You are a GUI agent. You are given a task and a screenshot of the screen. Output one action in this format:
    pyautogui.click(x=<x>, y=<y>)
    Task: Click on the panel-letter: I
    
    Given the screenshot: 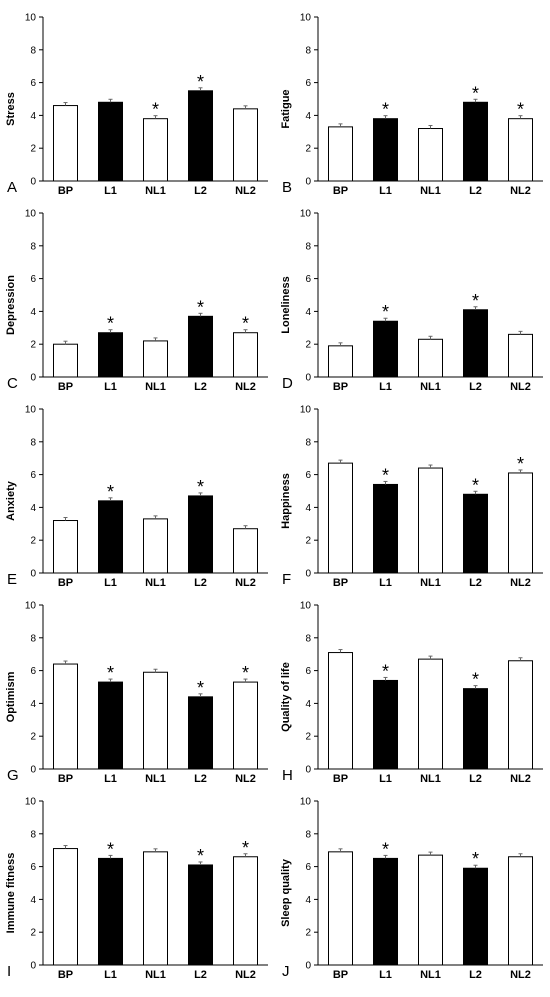 What is the action you would take?
    pyautogui.click(x=9, y=971)
    